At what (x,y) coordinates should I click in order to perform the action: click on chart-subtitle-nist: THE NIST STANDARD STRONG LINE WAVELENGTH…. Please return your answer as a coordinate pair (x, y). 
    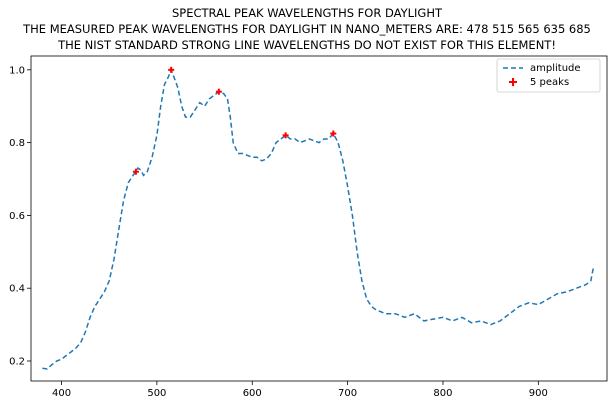
    Looking at the image, I should click on (307, 45).